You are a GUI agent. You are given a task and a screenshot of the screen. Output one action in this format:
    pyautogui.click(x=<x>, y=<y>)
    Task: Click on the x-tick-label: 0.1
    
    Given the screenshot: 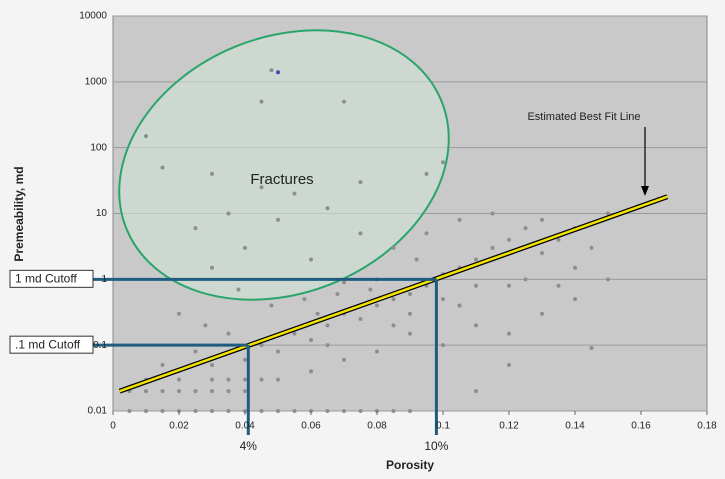 What is the action you would take?
    pyautogui.click(x=443, y=426)
    